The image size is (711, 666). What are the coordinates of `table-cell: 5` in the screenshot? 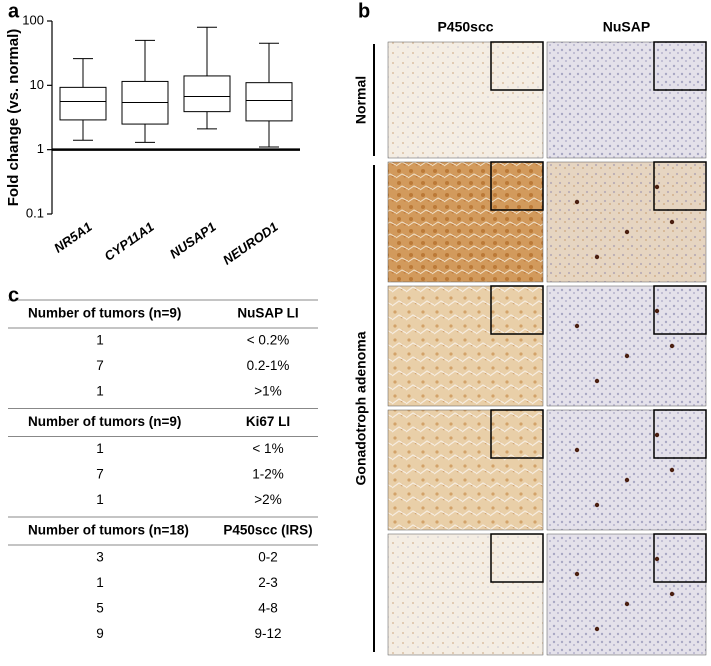 It's located at (100, 608).